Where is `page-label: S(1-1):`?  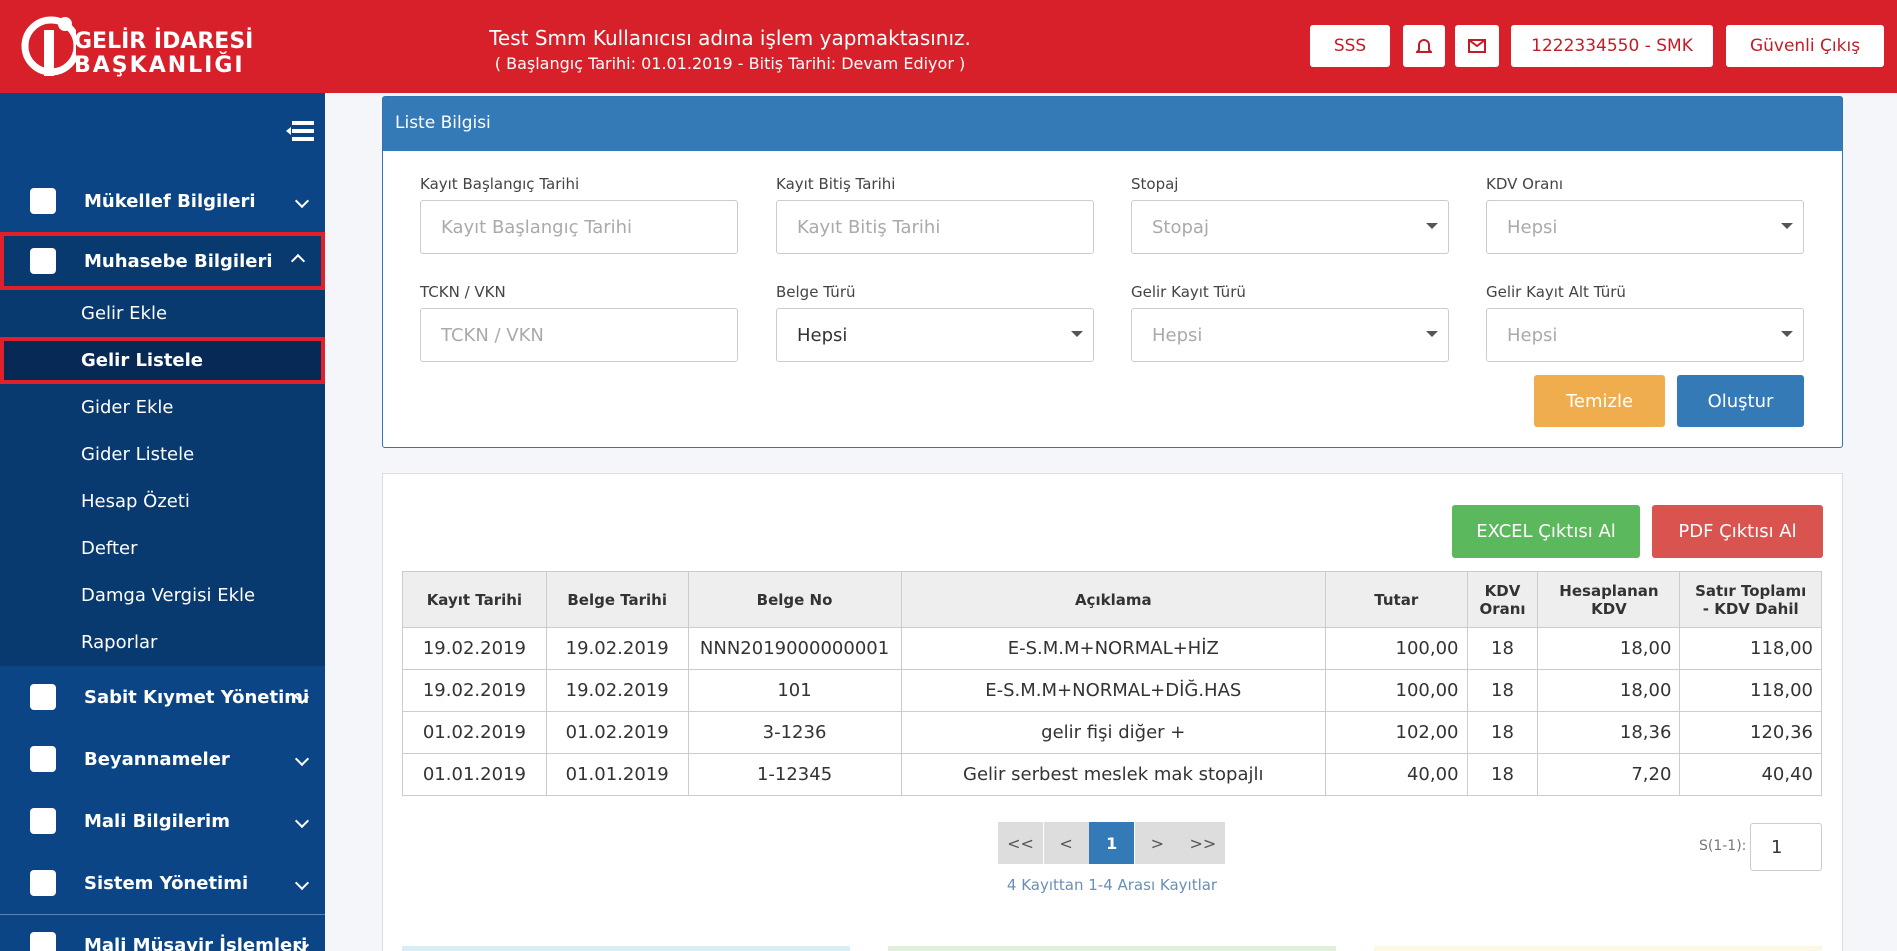 page-label: S(1-1): is located at coordinates (1723, 846).